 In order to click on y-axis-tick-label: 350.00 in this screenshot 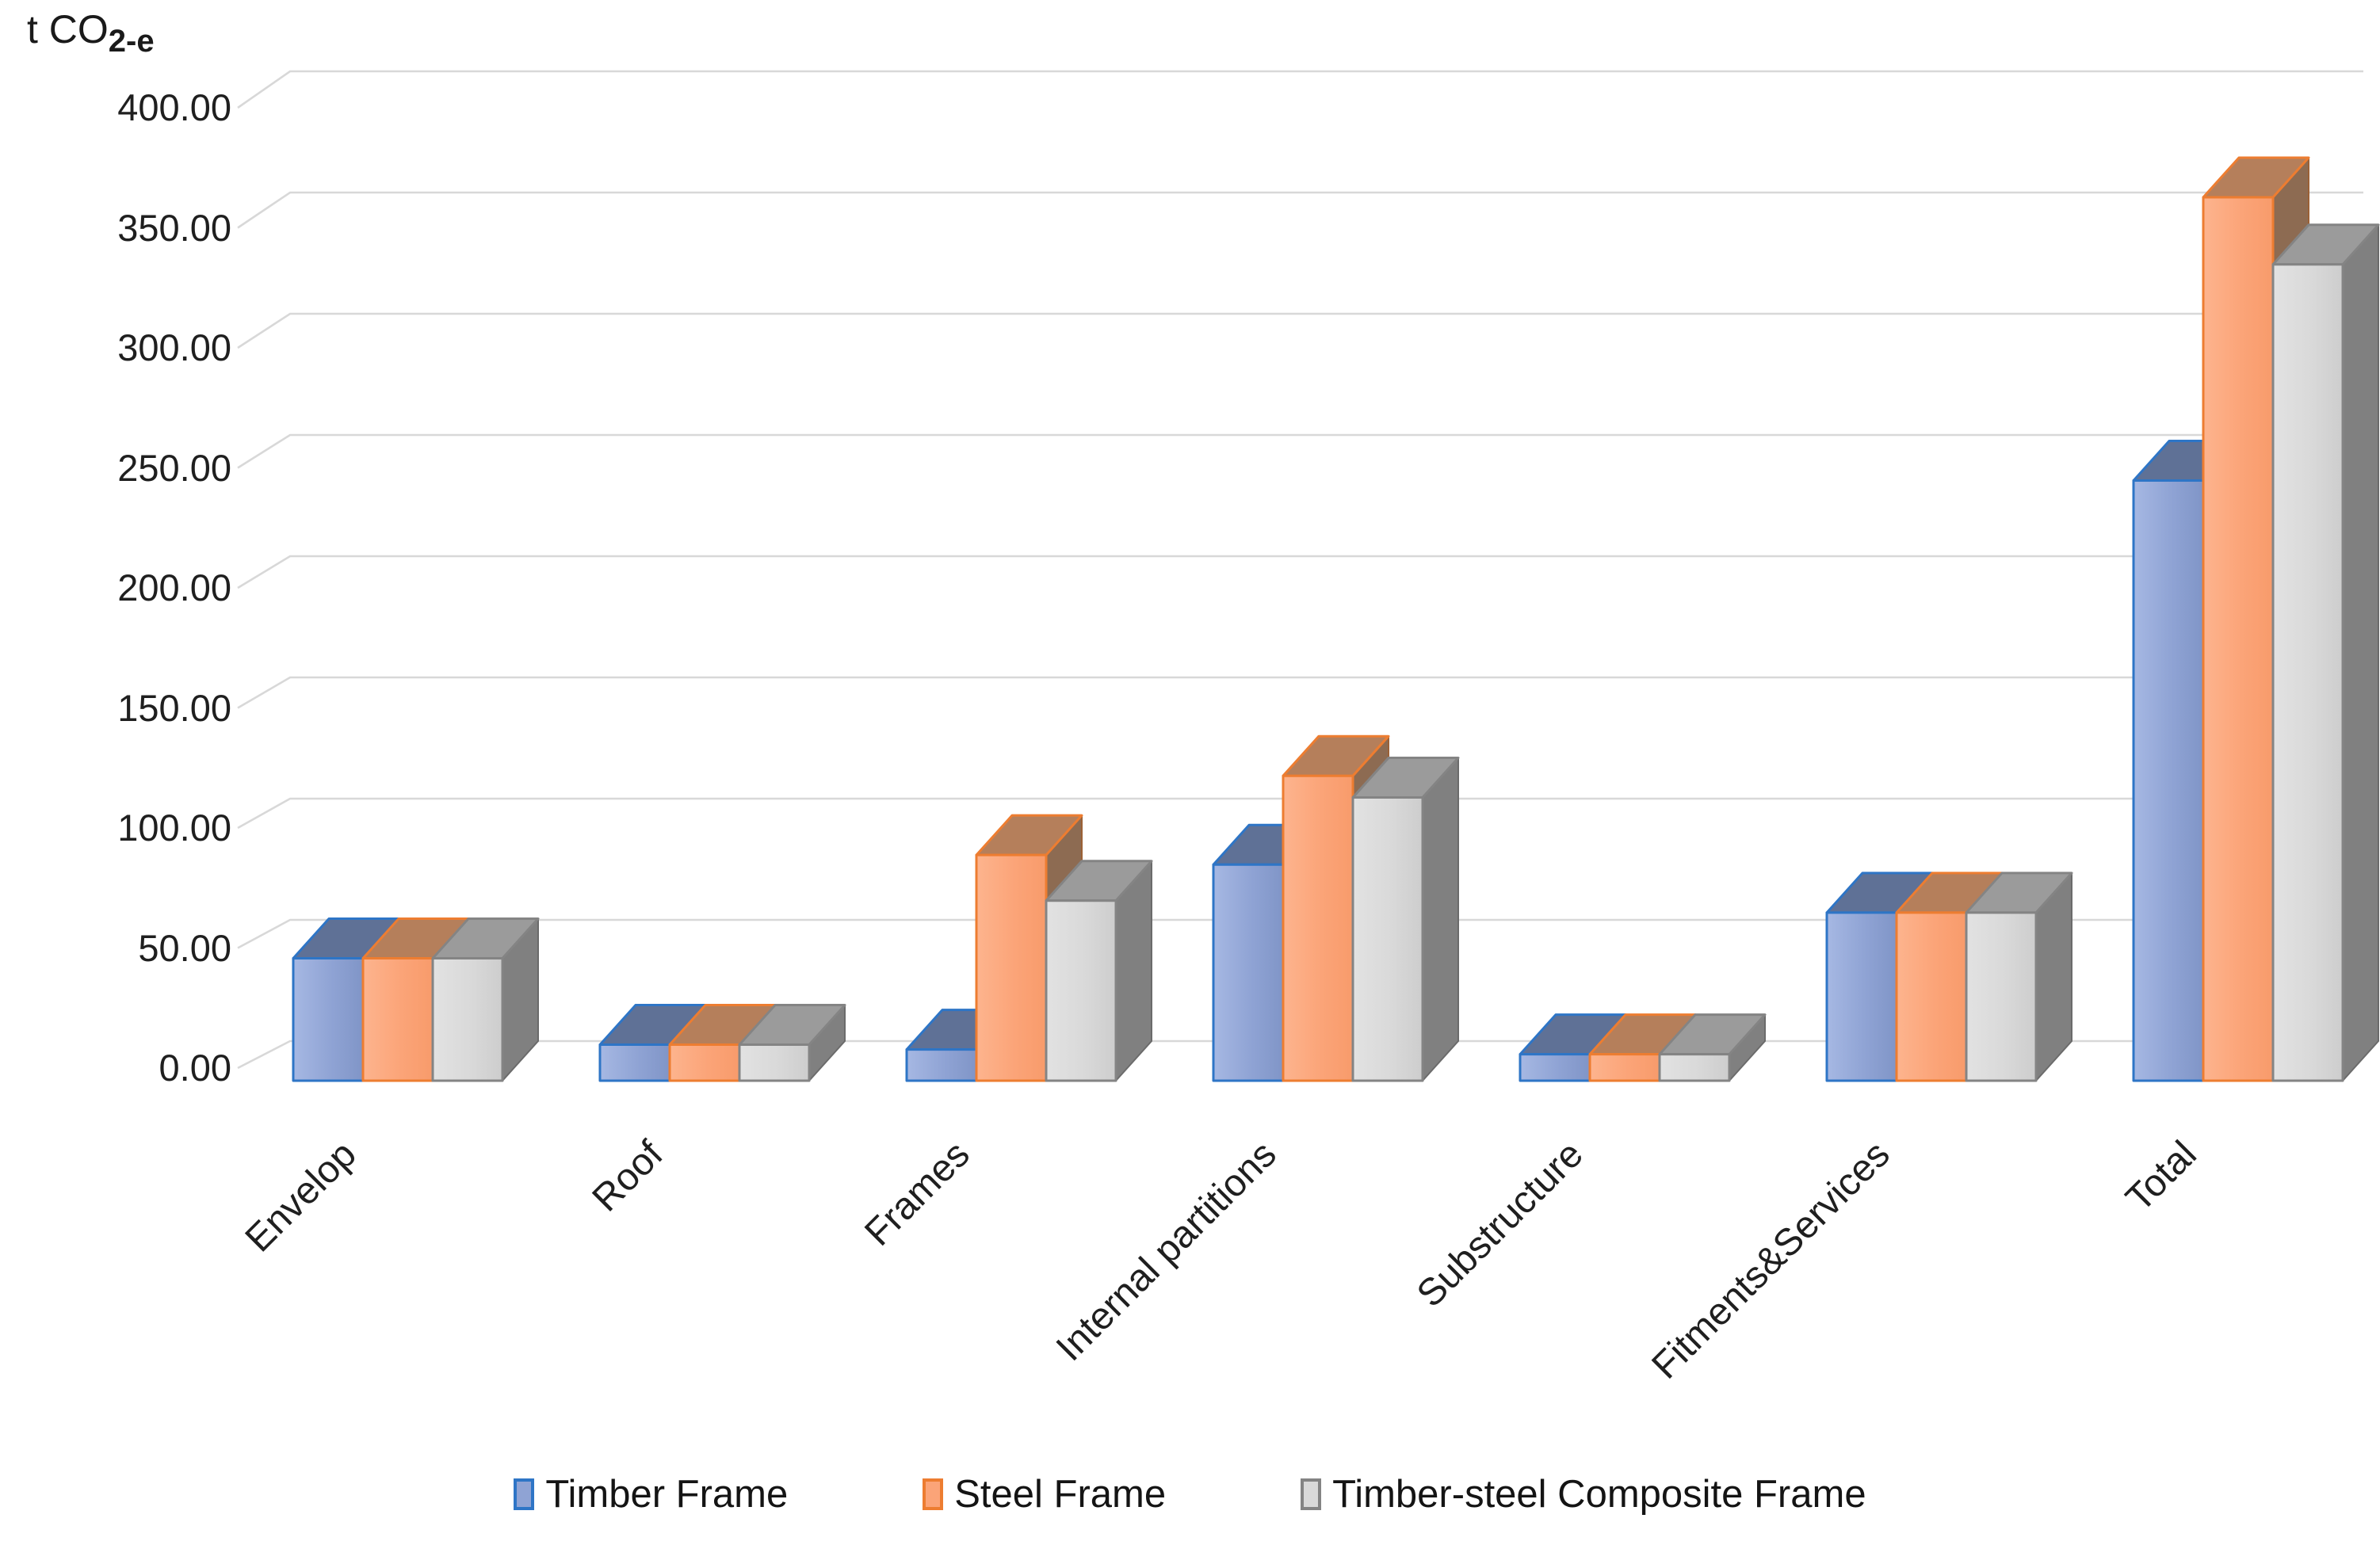, I will do `click(174, 227)`.